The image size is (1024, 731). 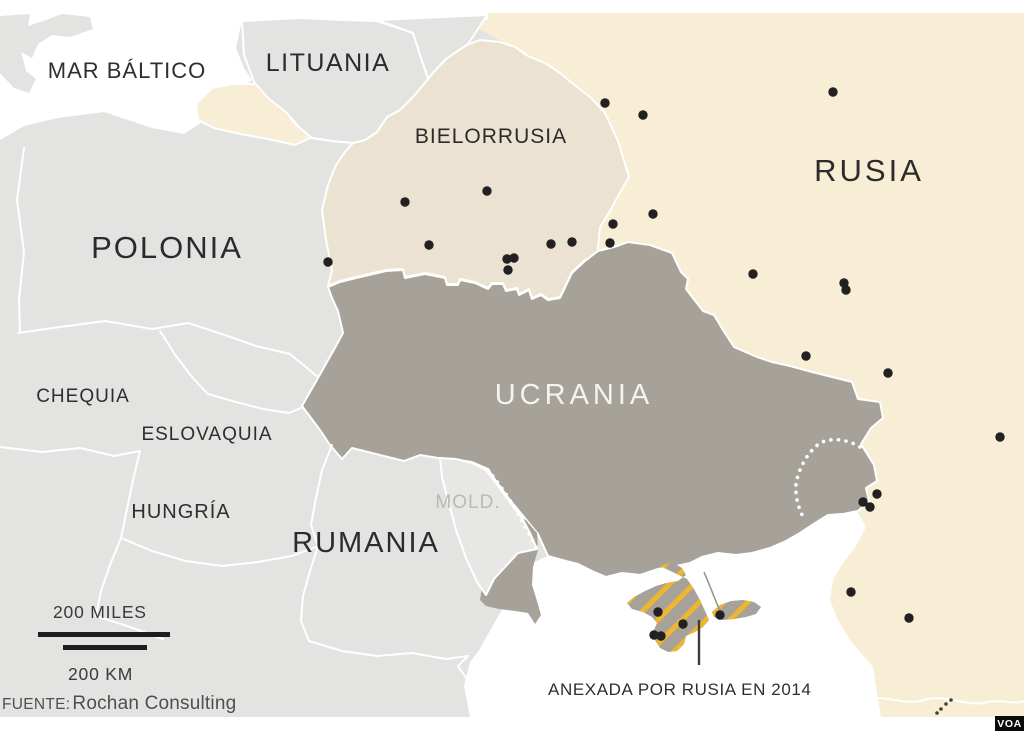 What do you see at coordinates (104, 634) in the screenshot?
I see `scale-miles-bar` at bounding box center [104, 634].